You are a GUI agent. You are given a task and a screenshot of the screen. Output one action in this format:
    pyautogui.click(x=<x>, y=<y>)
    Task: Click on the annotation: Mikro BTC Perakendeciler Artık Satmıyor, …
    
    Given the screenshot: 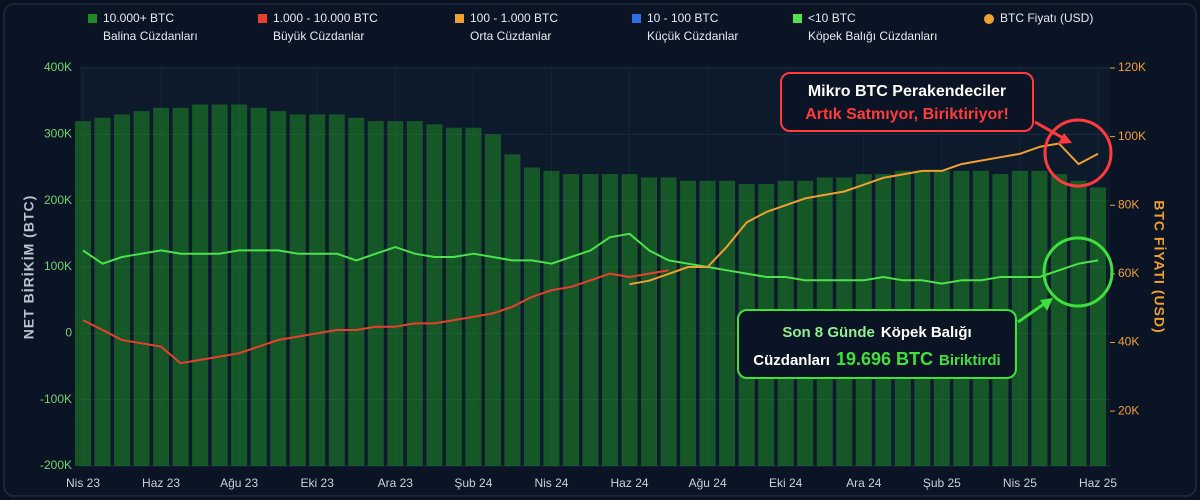 What is the action you would take?
    pyautogui.click(x=907, y=102)
    